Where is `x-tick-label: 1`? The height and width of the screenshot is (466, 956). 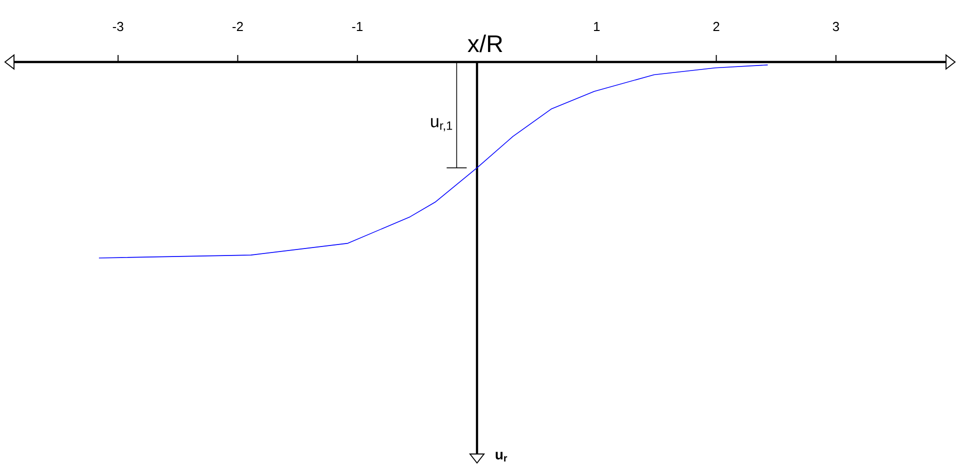 x-tick-label: 1 is located at coordinates (597, 26).